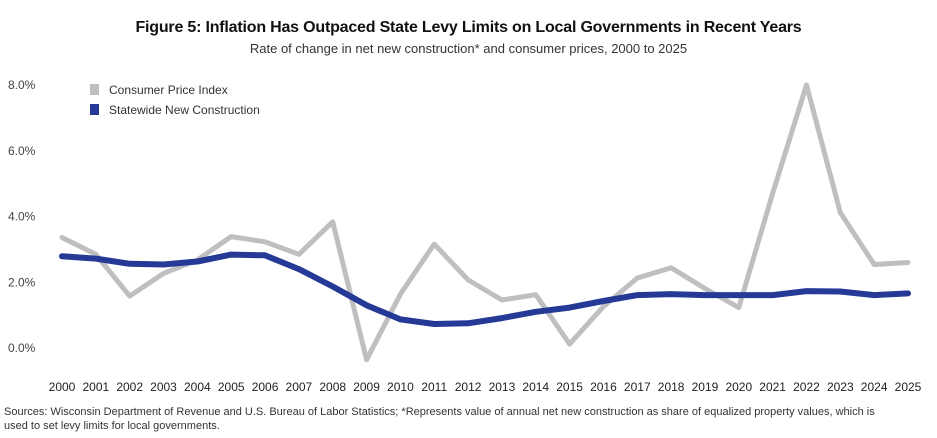  I want to click on x-tick-label: 2025, so click(908, 387).